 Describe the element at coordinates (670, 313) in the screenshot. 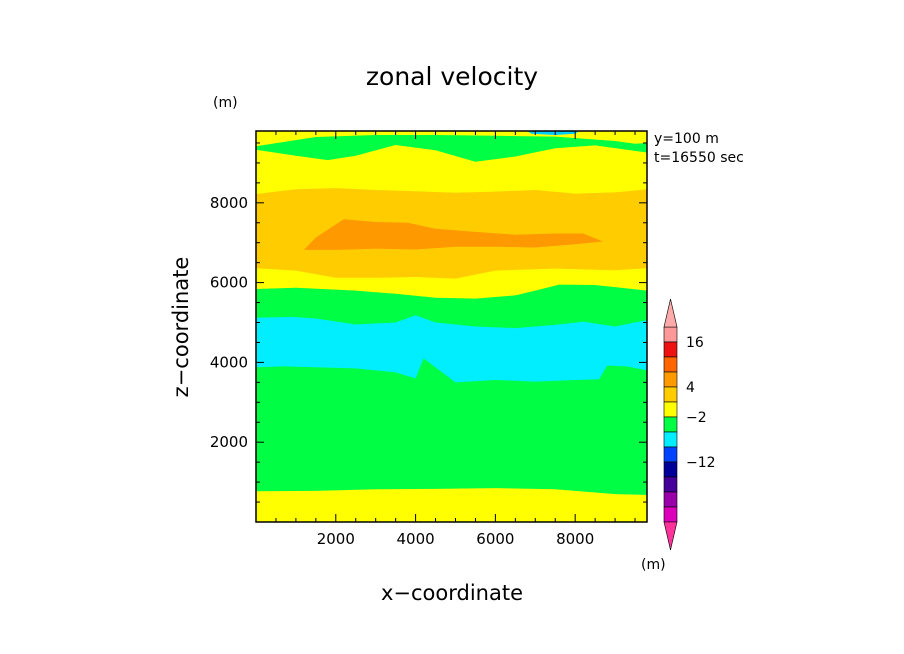

I see `colorbar-high-extend` at that location.